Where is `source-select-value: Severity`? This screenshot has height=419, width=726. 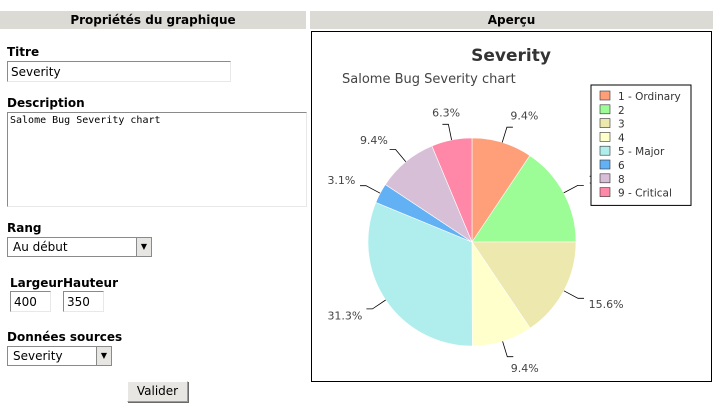
source-select-value: Severity is located at coordinates (38, 356).